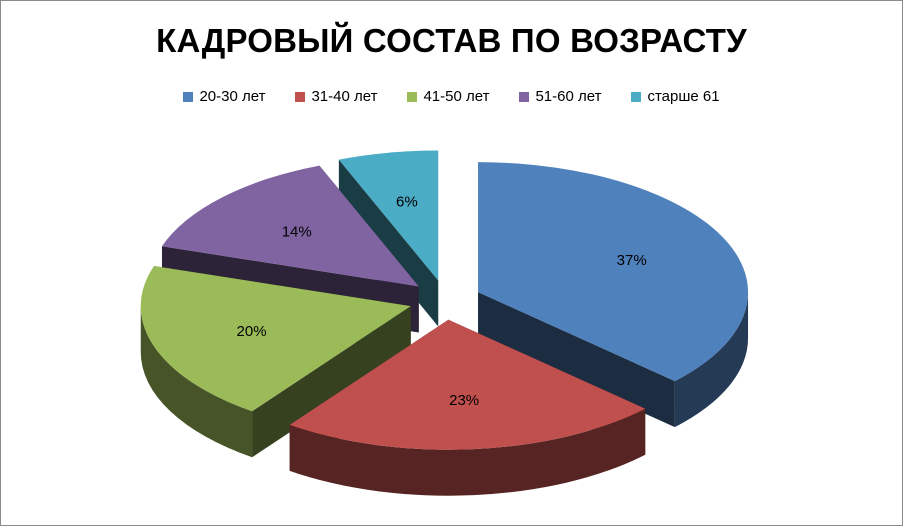  I want to click on data-label-20-30: 37%, so click(632, 260).